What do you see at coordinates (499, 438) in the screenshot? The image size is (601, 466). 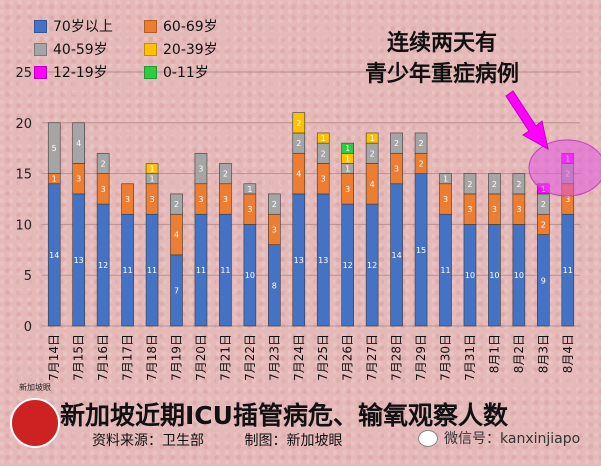 I see `wechat-id: 微信号：kanxinjiapo` at bounding box center [499, 438].